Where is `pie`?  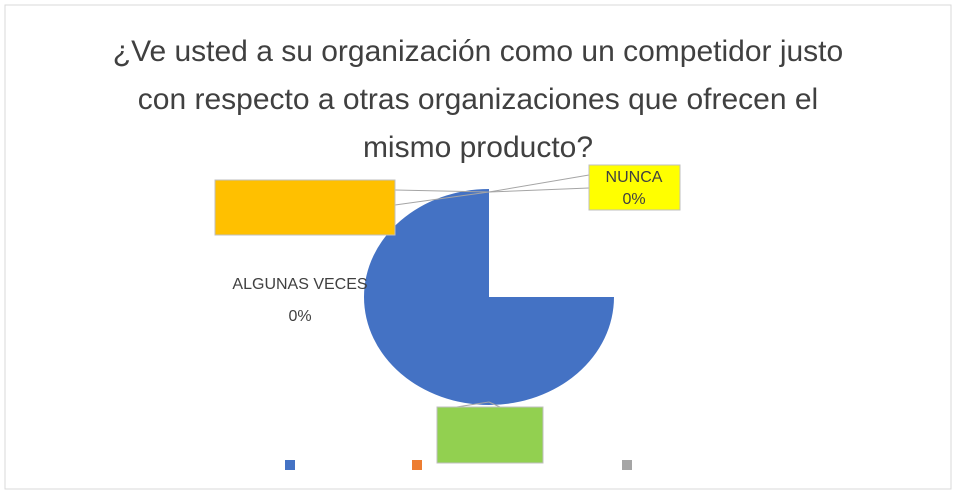 pie is located at coordinates (489, 297).